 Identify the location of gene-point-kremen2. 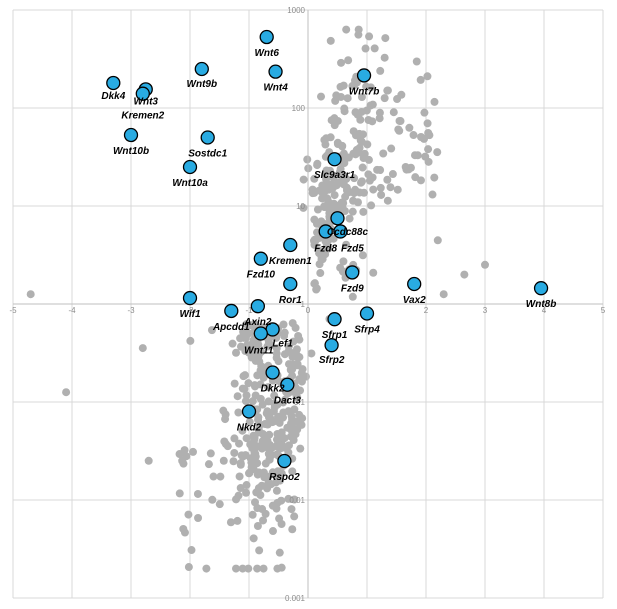
(142, 93).